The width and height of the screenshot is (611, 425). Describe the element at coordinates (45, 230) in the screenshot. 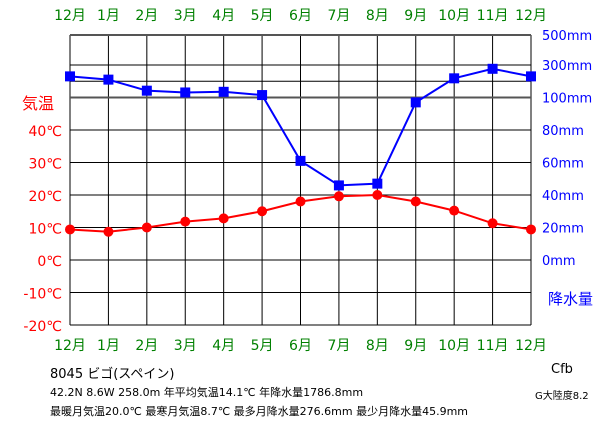

I see `left-tick-label: 10℃` at that location.